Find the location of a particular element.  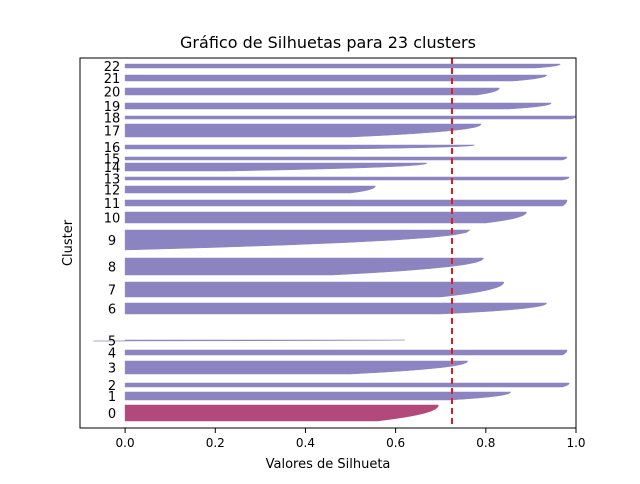

cluster-label-19: 19 is located at coordinates (112, 107).